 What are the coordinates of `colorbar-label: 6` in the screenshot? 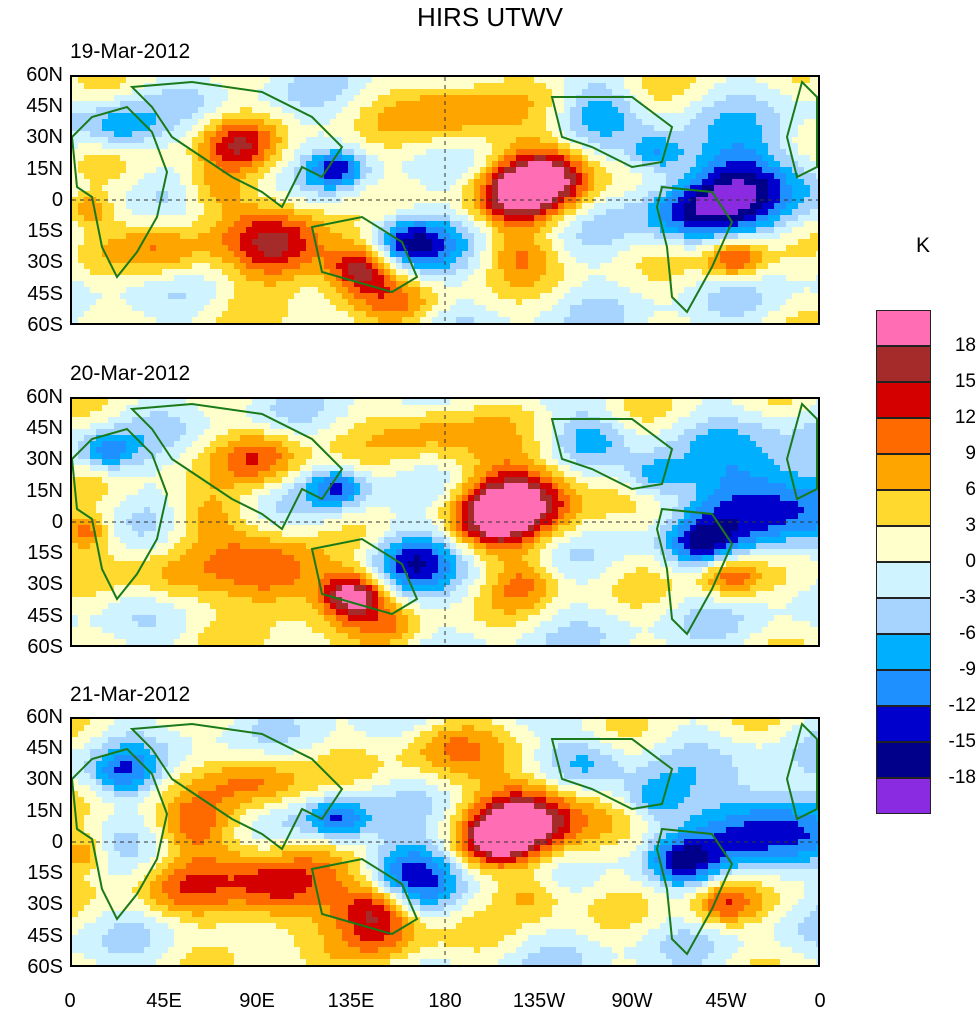 It's located at (970, 489).